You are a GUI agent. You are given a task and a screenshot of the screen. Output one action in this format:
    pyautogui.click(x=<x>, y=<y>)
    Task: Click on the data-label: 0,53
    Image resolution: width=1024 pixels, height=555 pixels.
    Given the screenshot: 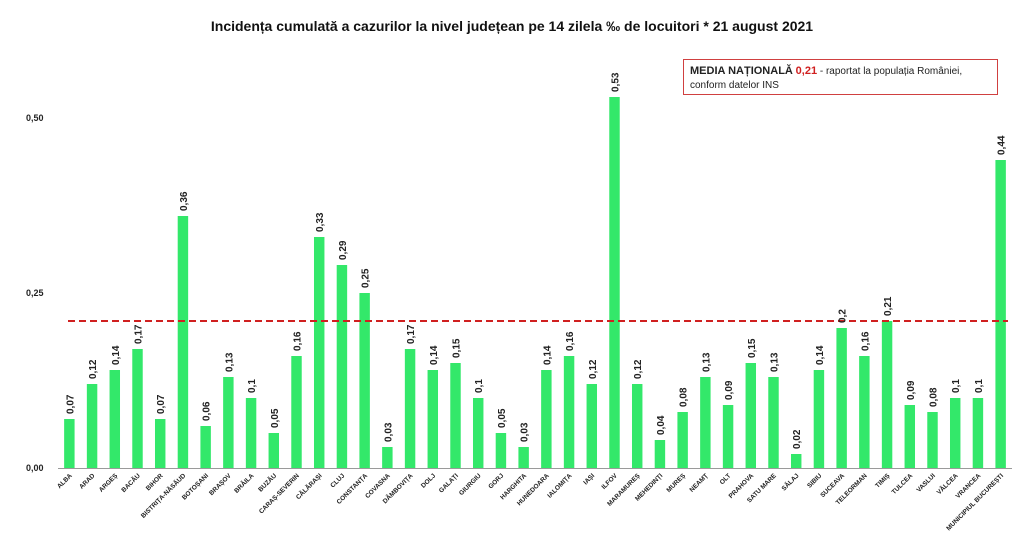 What is the action you would take?
    pyautogui.click(x=616, y=82)
    